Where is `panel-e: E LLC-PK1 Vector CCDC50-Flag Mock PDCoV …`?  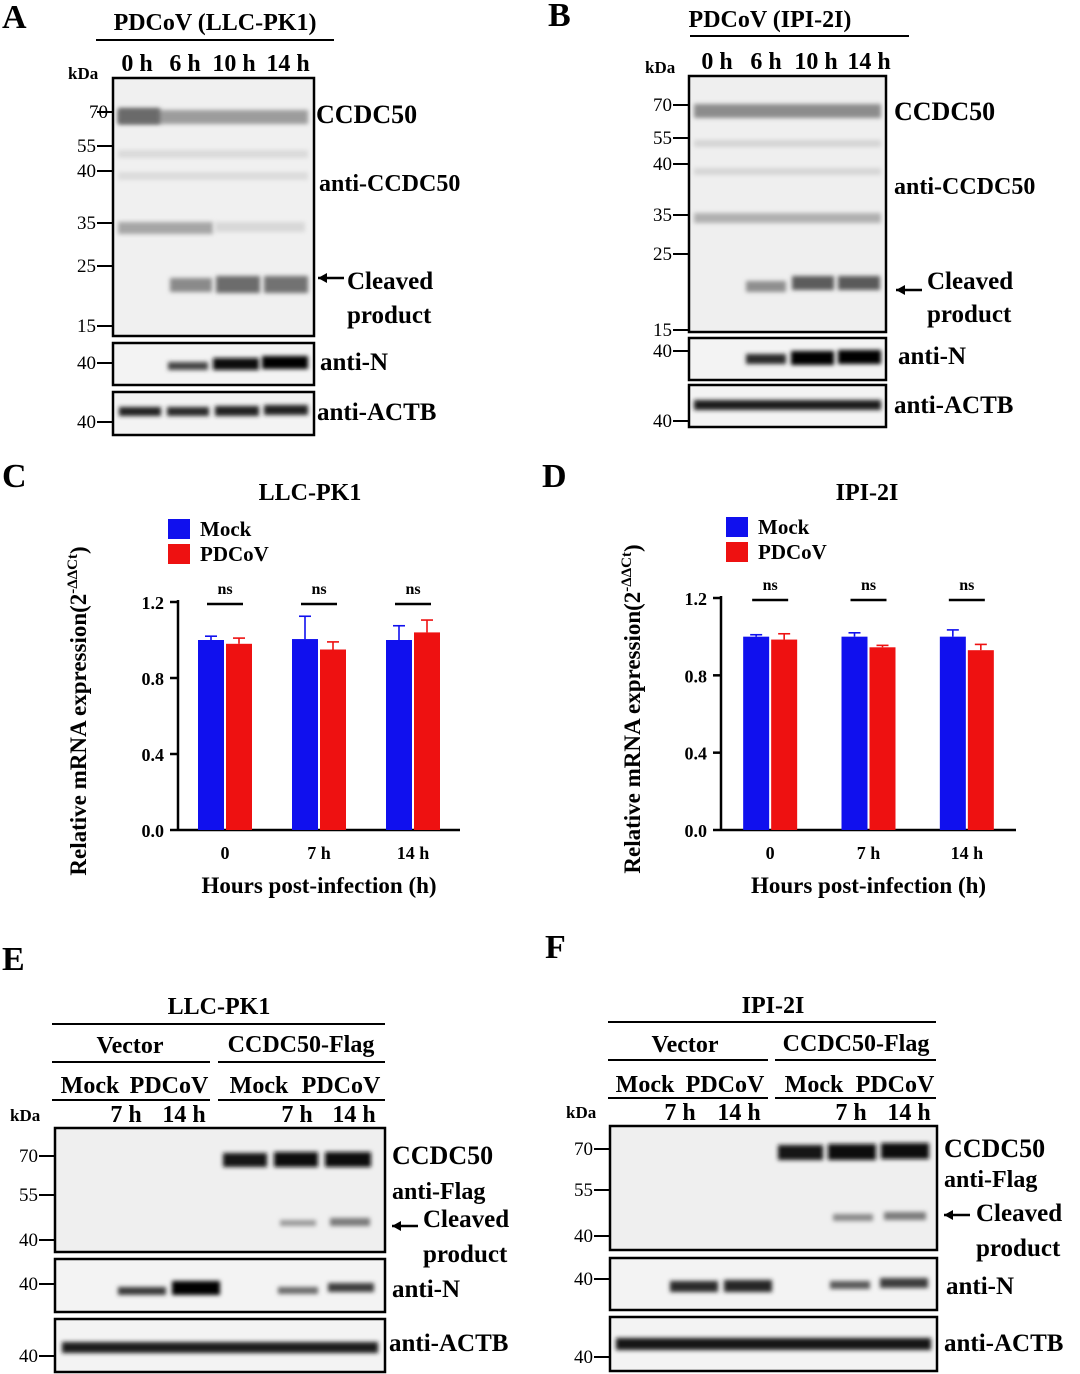
panel-e: E LLC-PK1 Vector CCDC50-Flag Mock PDCoV … is located at coordinates (255, 1157).